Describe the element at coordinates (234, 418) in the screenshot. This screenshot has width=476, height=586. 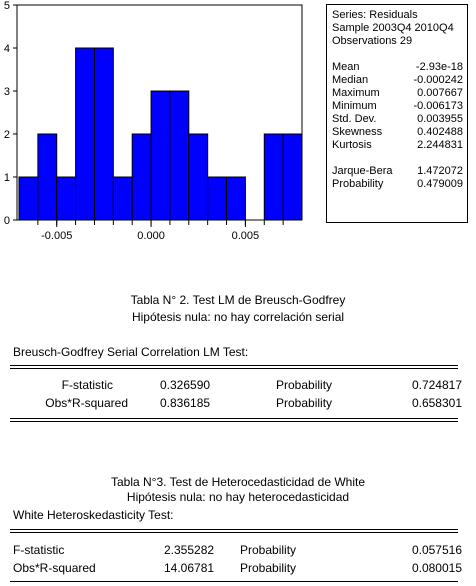
I see `table2-bottom-rule` at that location.